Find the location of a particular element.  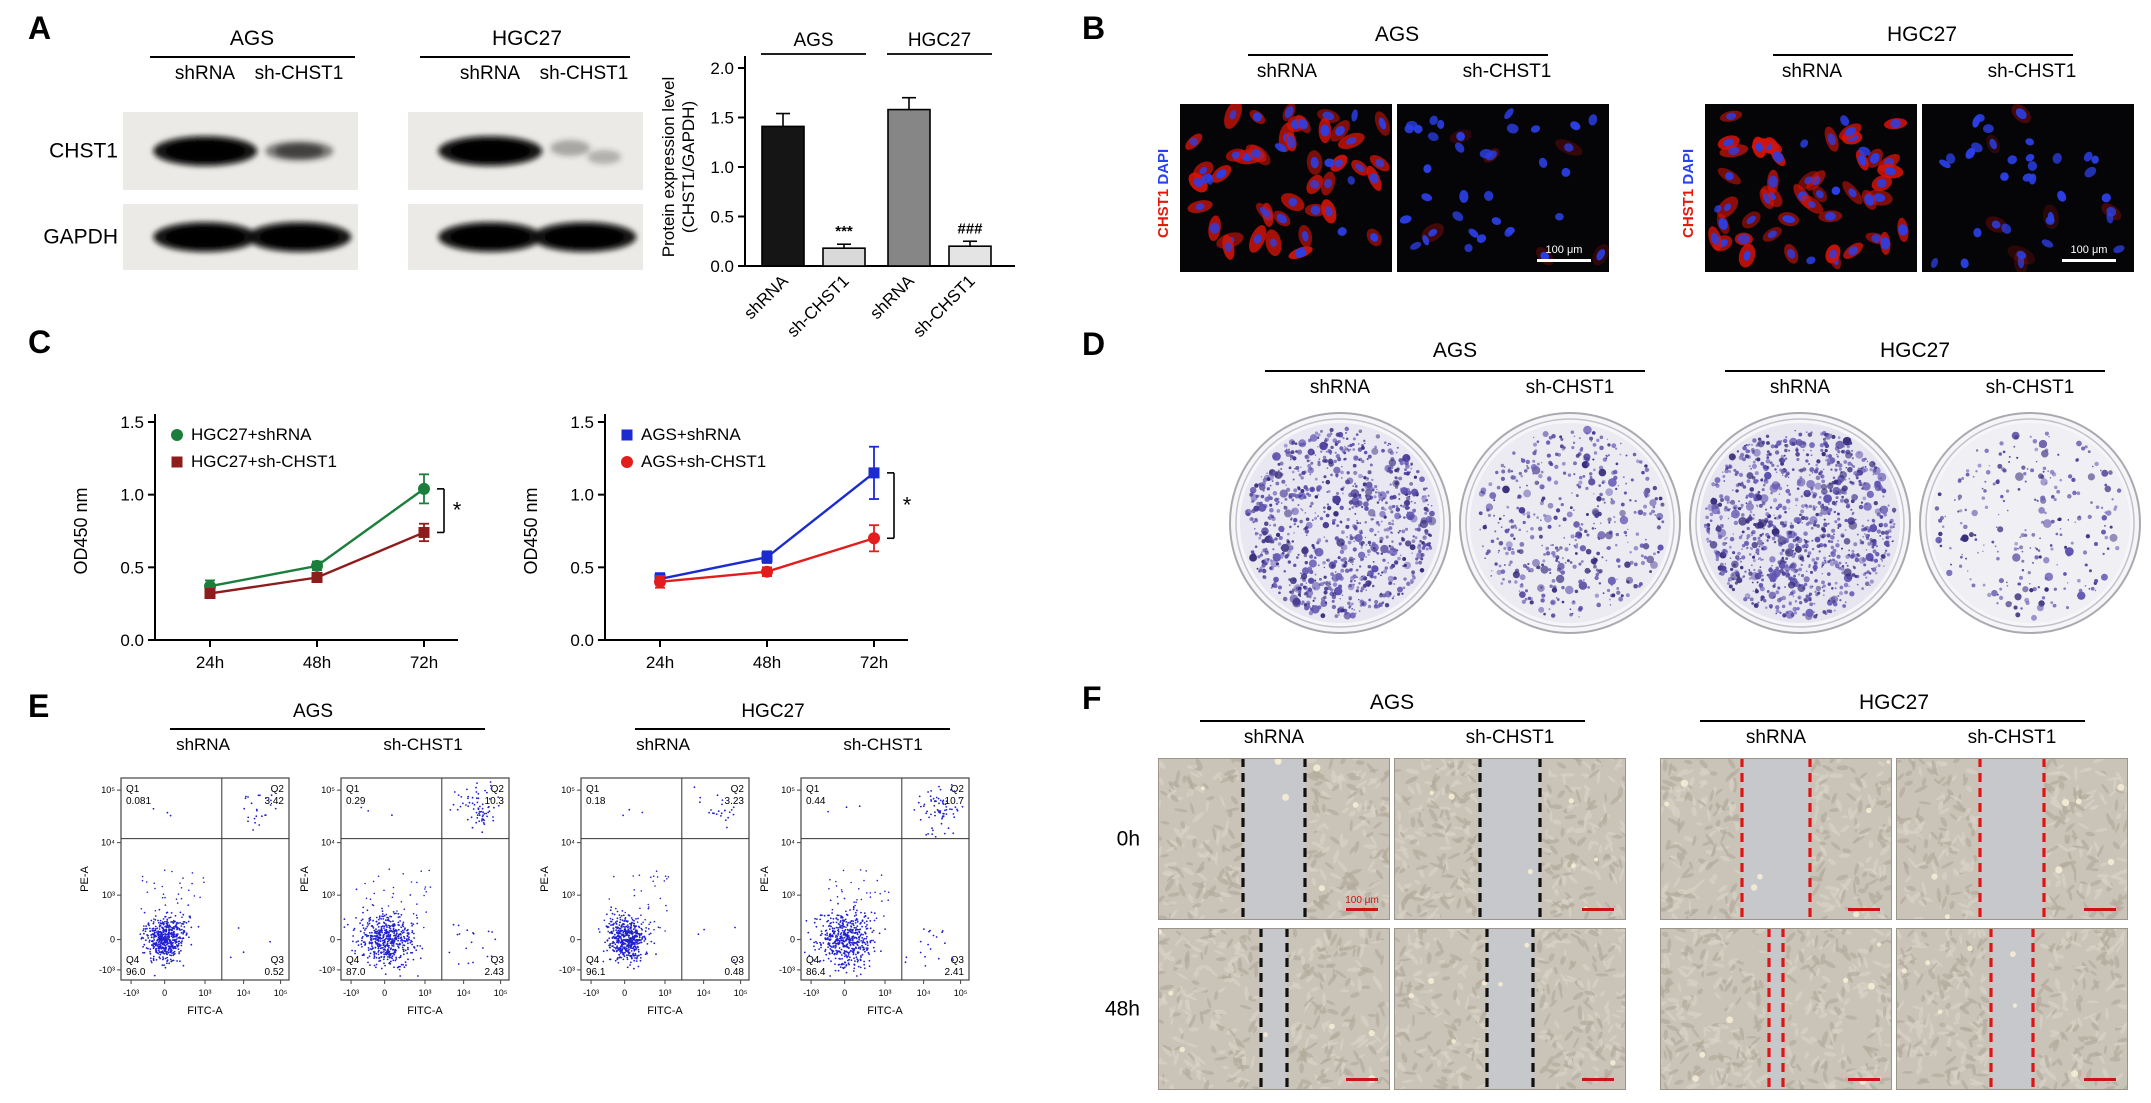

stain-label-hgc27: CHST1 DAPI is located at coordinates (1688, 193).